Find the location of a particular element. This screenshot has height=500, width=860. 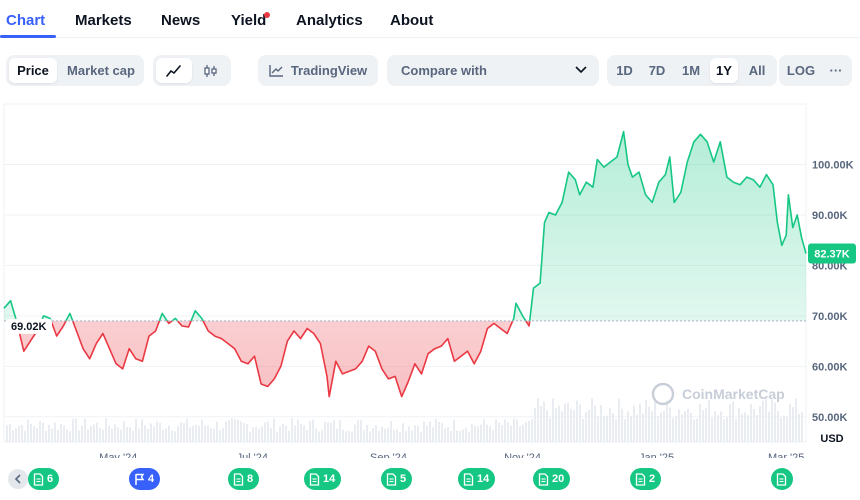

time-range-toggle: 1D 7D 1M 1Y All is located at coordinates (692, 70).